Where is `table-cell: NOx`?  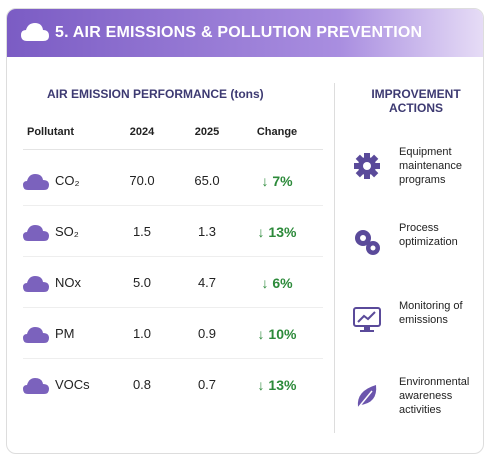 table-cell: NOx is located at coordinates (68, 282).